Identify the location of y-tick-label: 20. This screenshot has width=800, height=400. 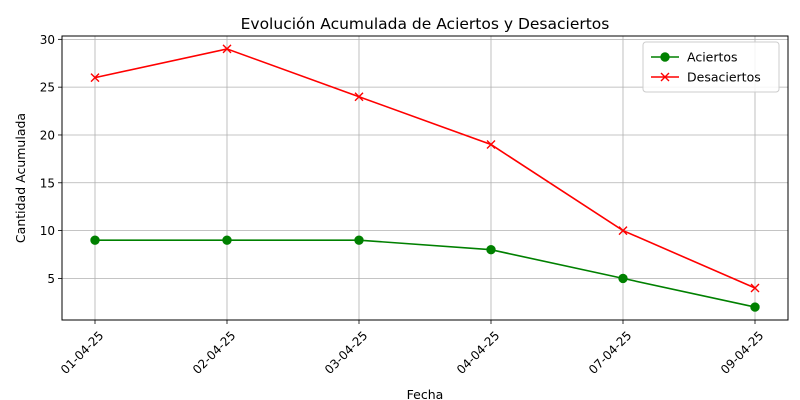
(47, 135).